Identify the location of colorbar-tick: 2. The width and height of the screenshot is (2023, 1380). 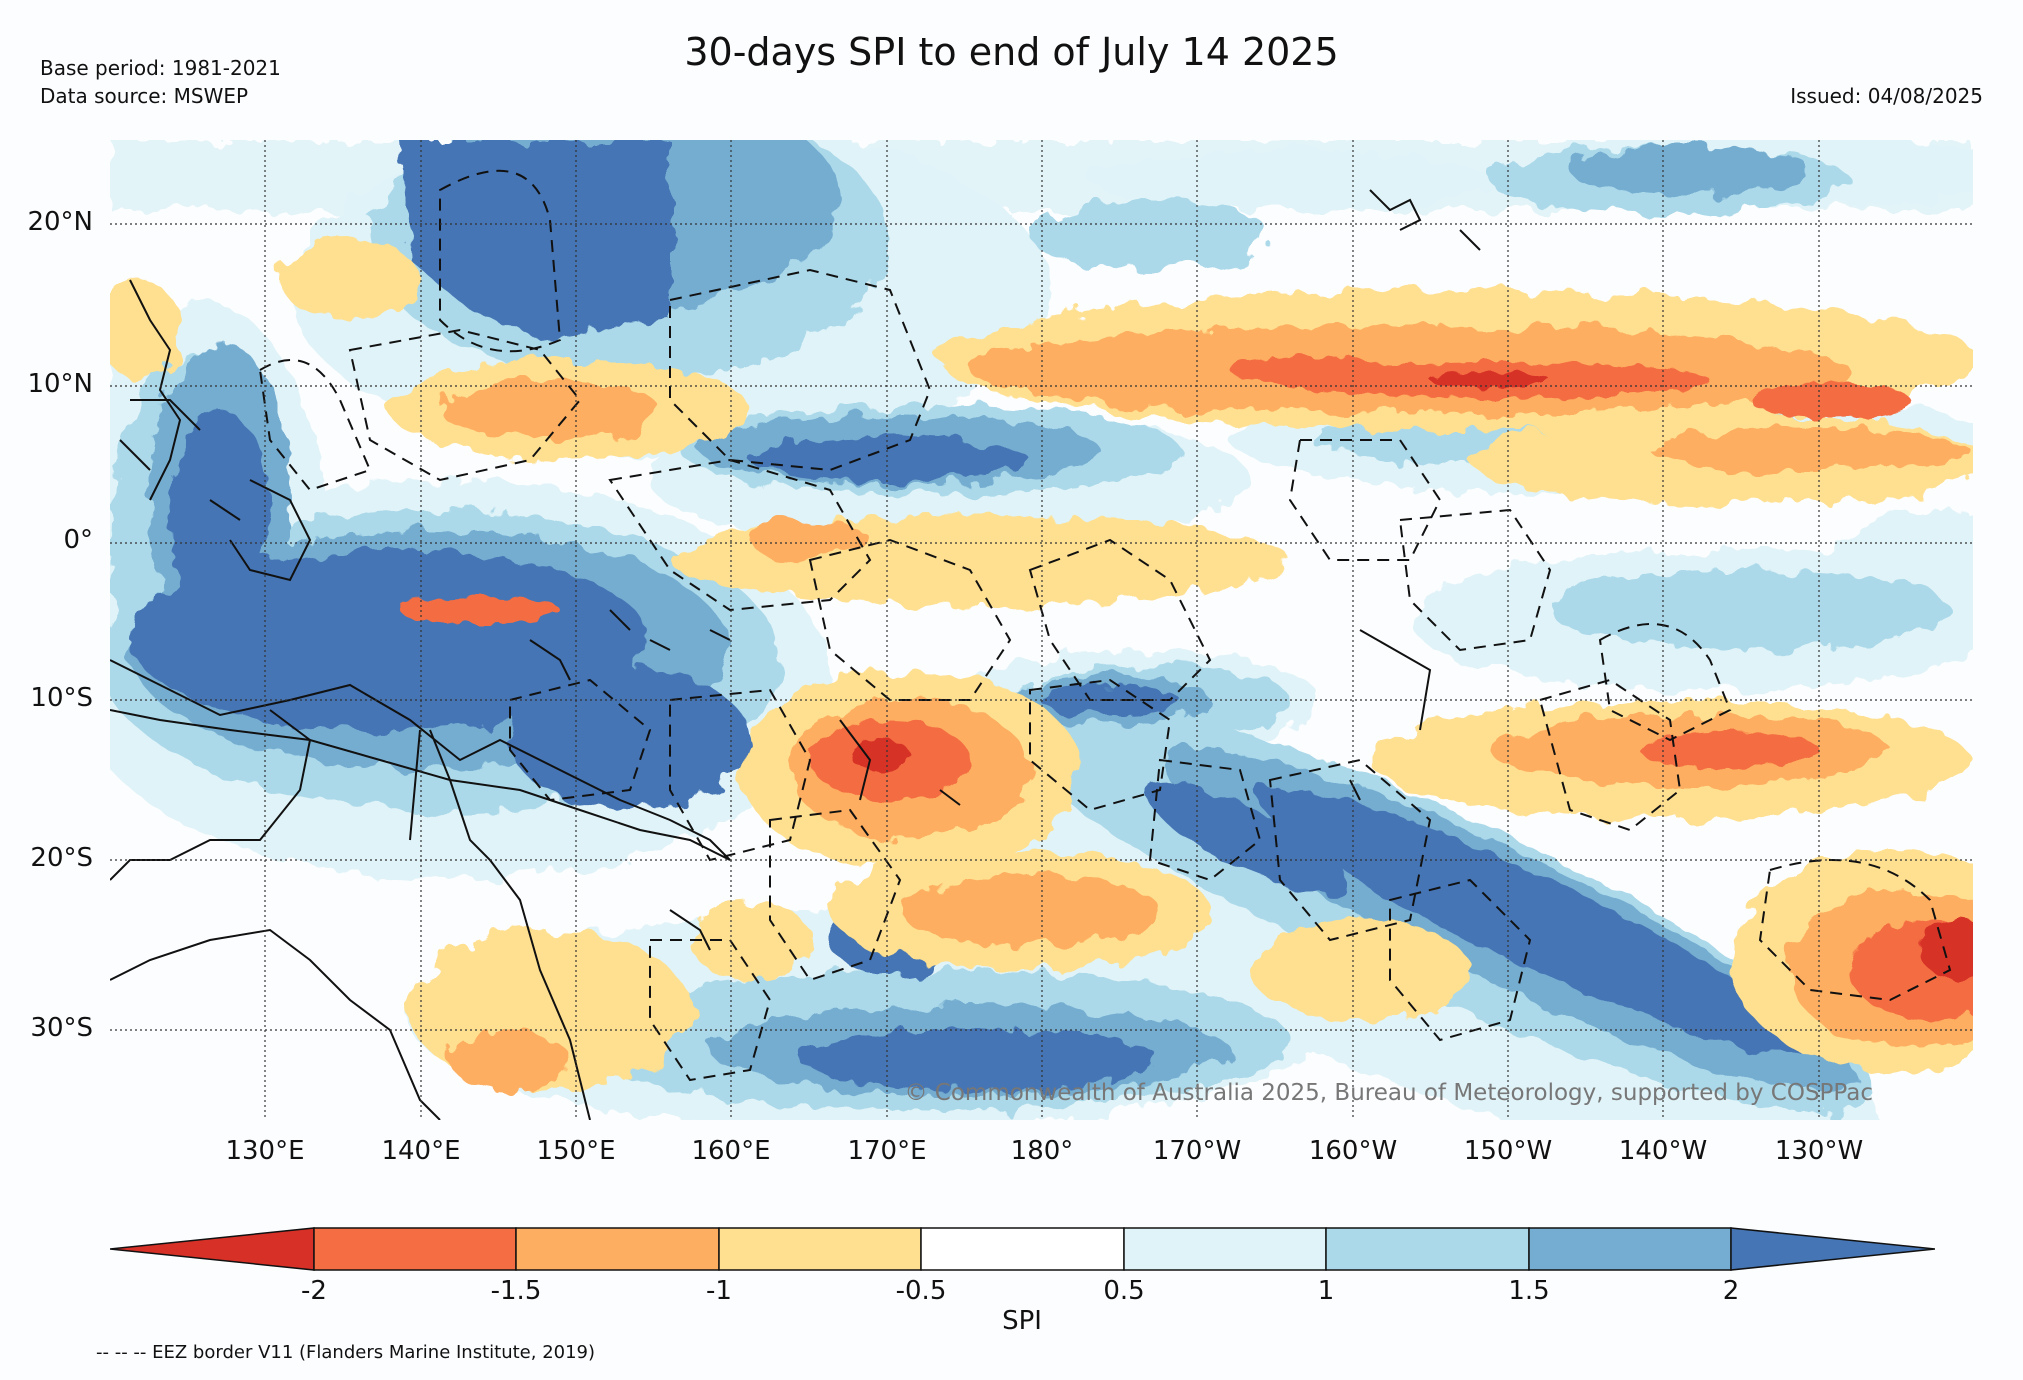
(1731, 1291).